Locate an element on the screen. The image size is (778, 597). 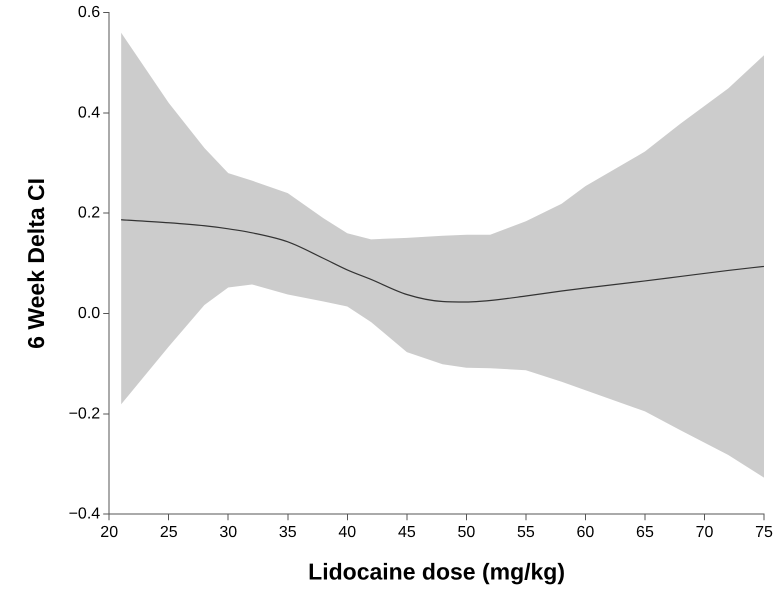
x-tick-label: 55 is located at coordinates (525, 533).